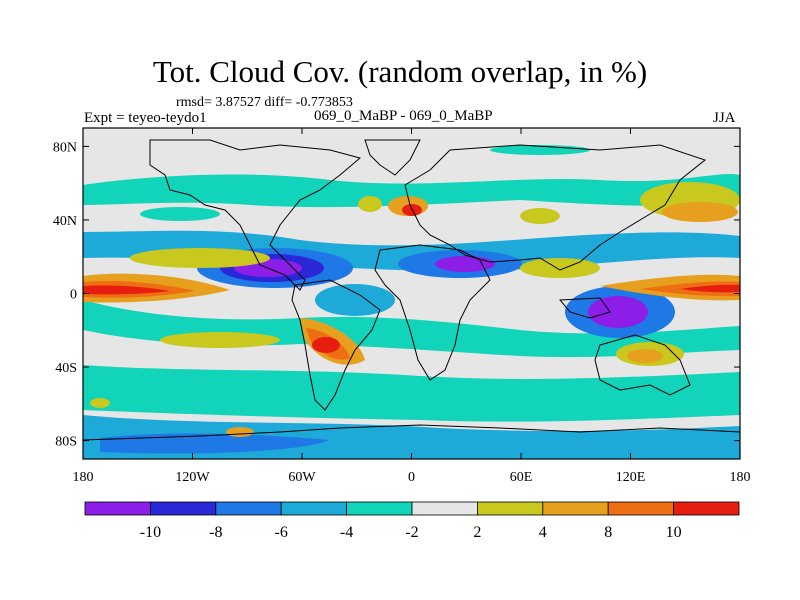 Image resolution: width=800 pixels, height=600 pixels. I want to click on subtitle: 069_0_MaBP - 069_0_MaBP, so click(403, 116).